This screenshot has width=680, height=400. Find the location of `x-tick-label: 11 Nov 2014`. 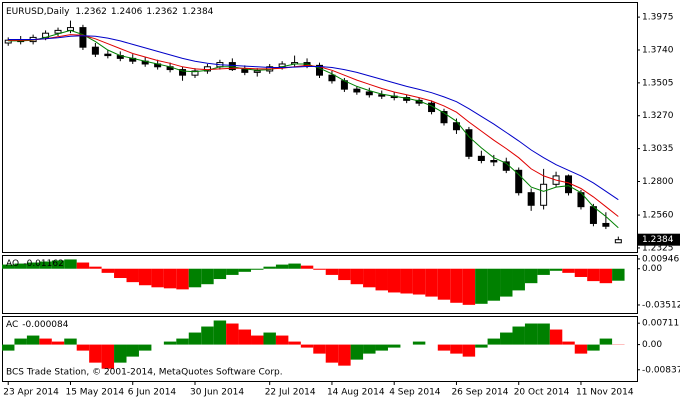

x-tick-label: 11 Nov 2014 is located at coordinates (605, 393).